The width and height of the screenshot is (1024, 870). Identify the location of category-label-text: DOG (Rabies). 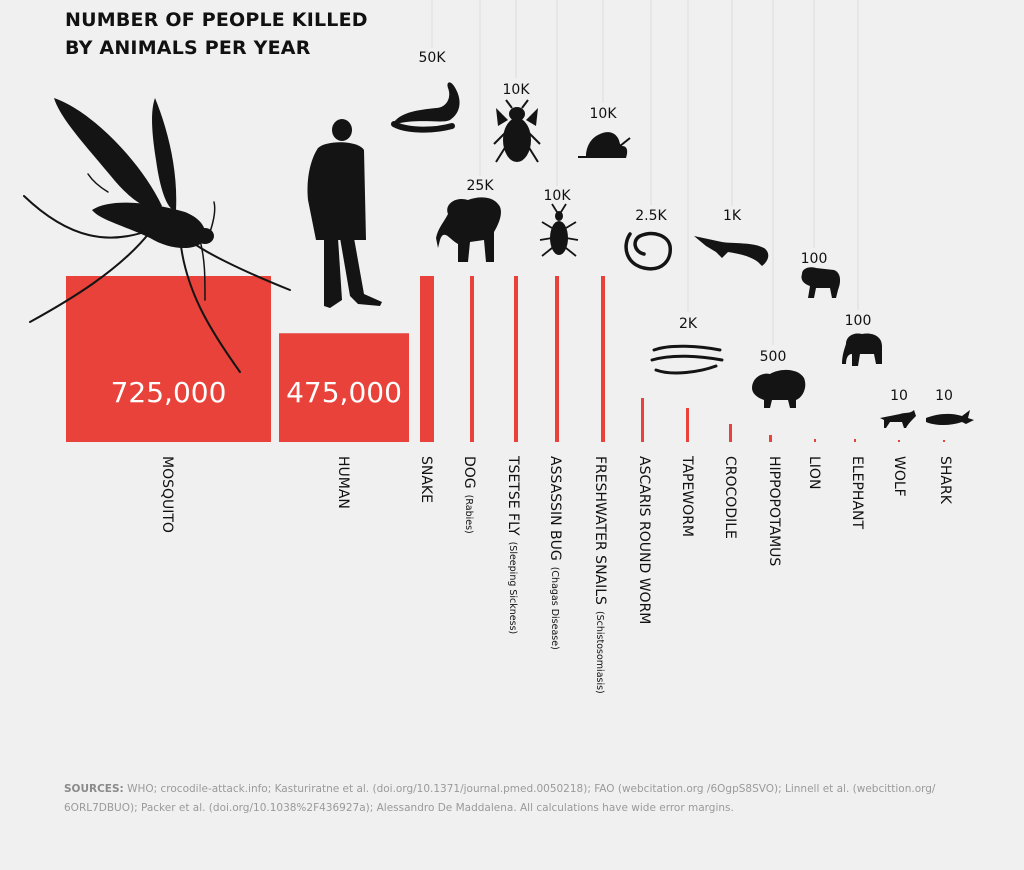
(469, 495).